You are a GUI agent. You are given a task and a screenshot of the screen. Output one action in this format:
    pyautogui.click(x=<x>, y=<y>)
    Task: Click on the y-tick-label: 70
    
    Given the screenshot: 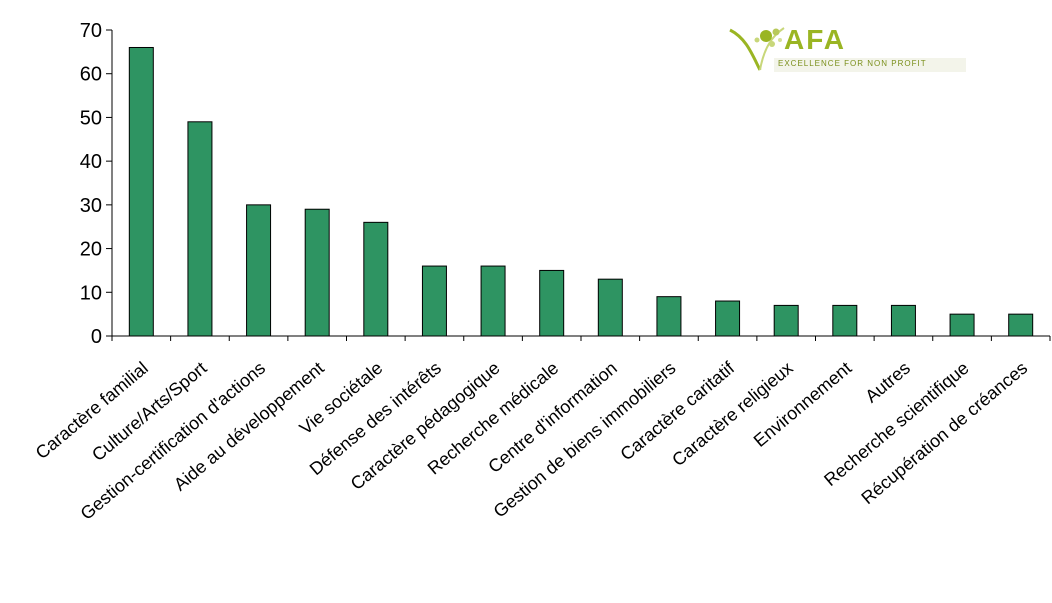 What is the action you would take?
    pyautogui.click(x=91, y=31)
    